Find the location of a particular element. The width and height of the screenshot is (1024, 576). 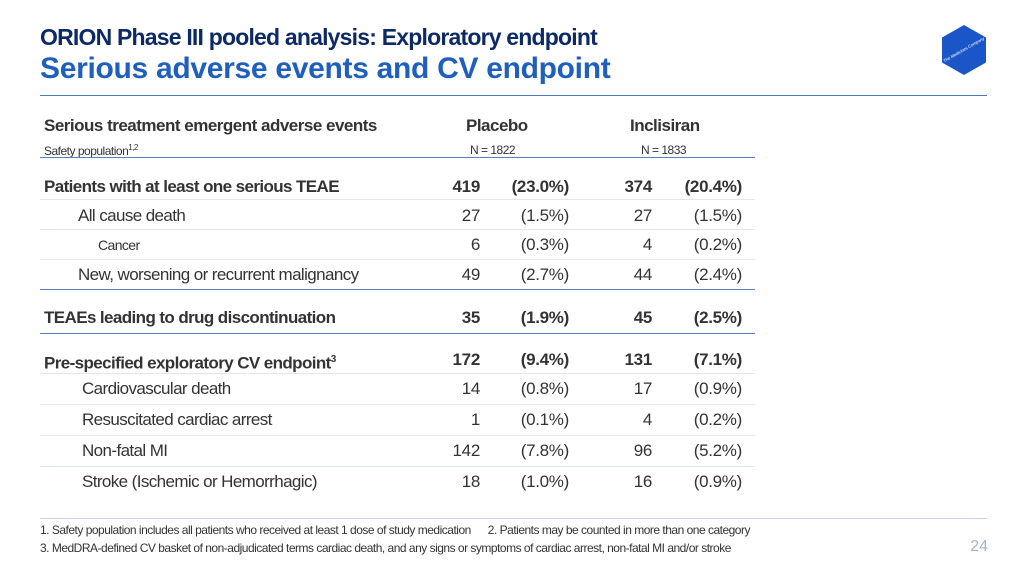

placebo-count: 18 is located at coordinates (471, 481).